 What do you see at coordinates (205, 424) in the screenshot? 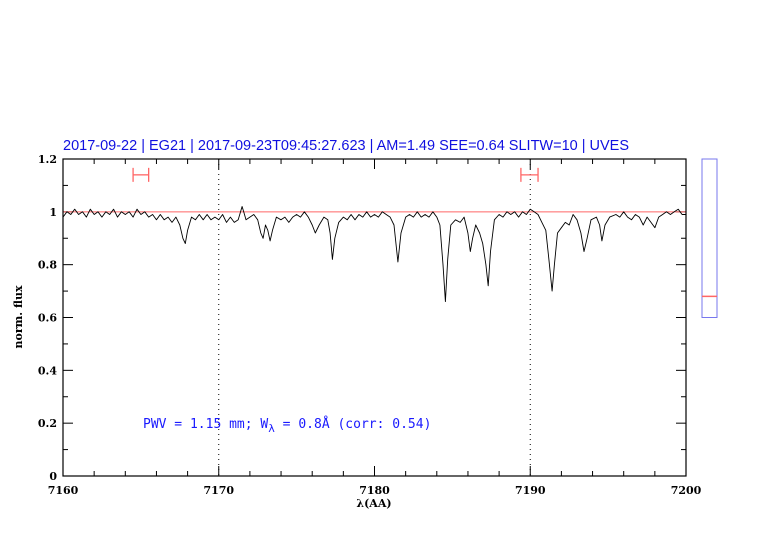
I see `pwv-text: PWV = 1.15 mm; W` at bounding box center [205, 424].